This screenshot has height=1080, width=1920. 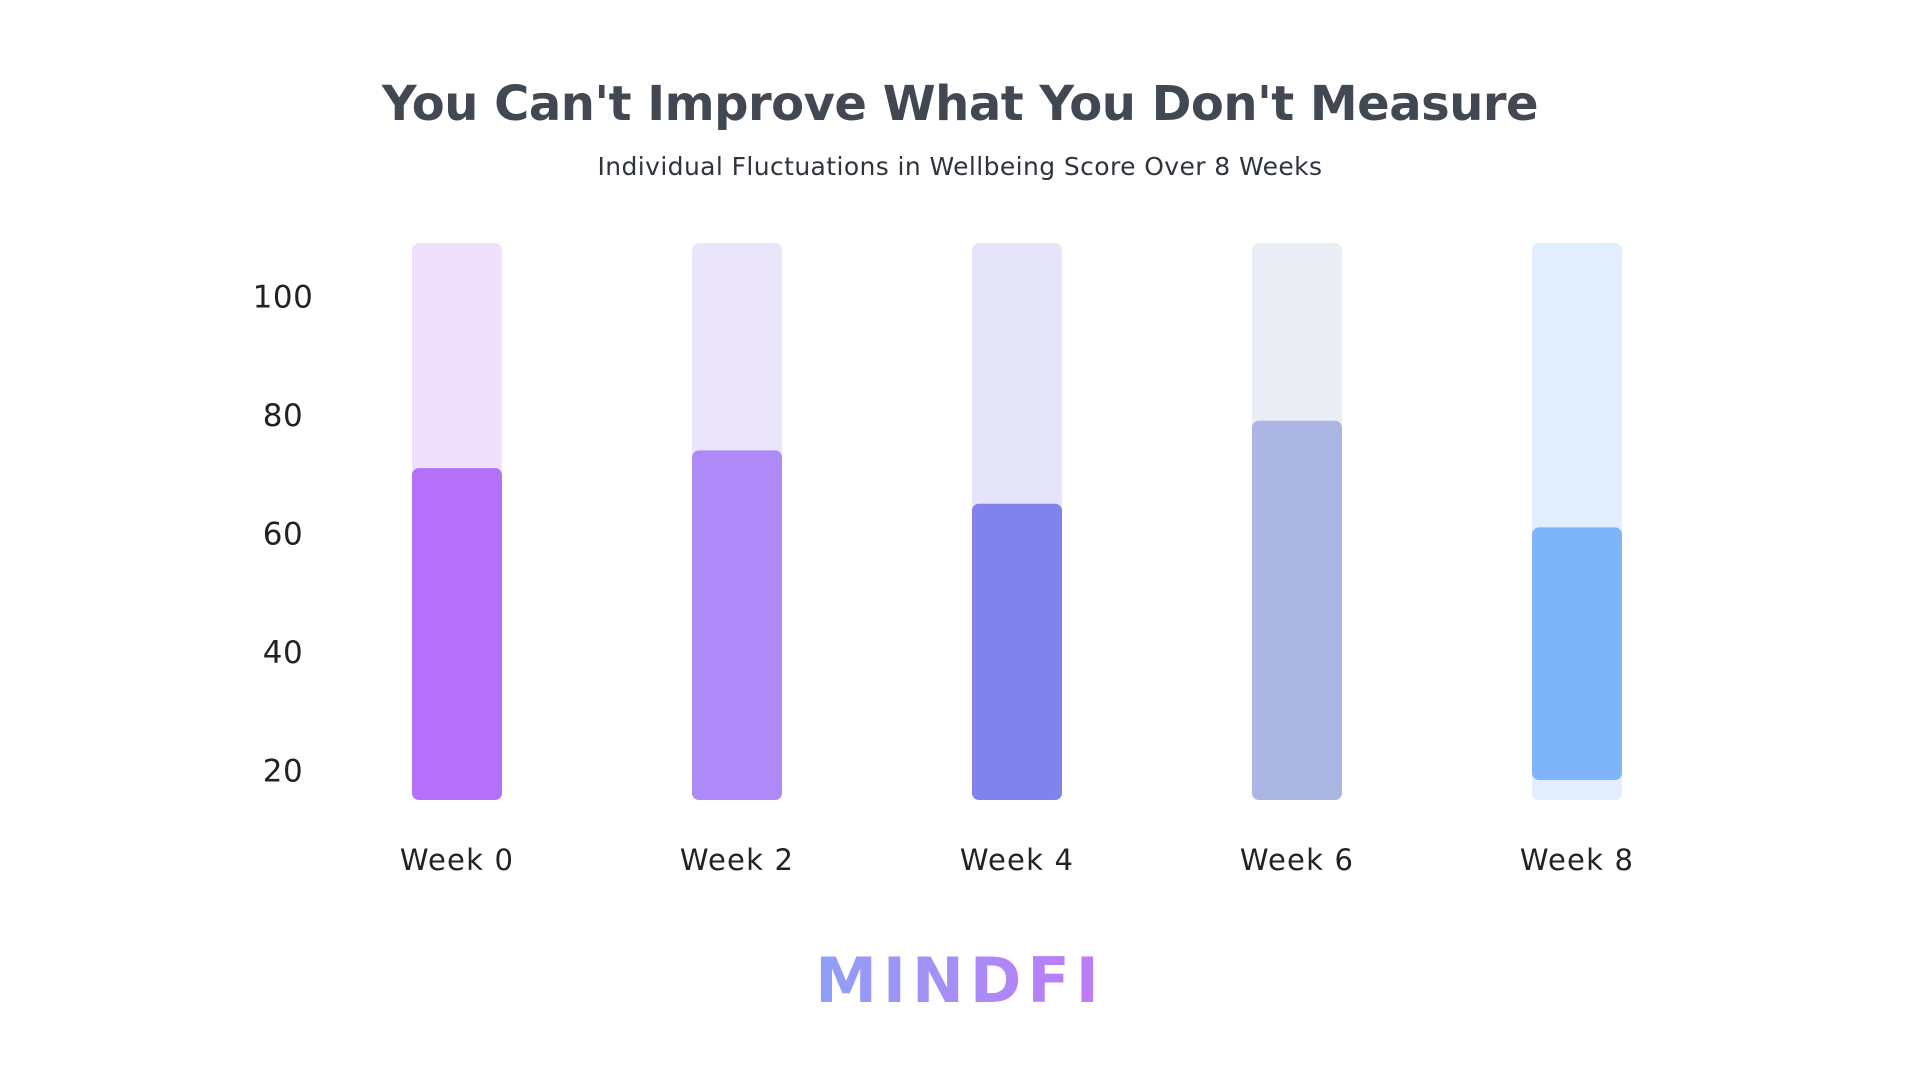 I want to click on x-tick-label: Week 4, so click(x=1017, y=860).